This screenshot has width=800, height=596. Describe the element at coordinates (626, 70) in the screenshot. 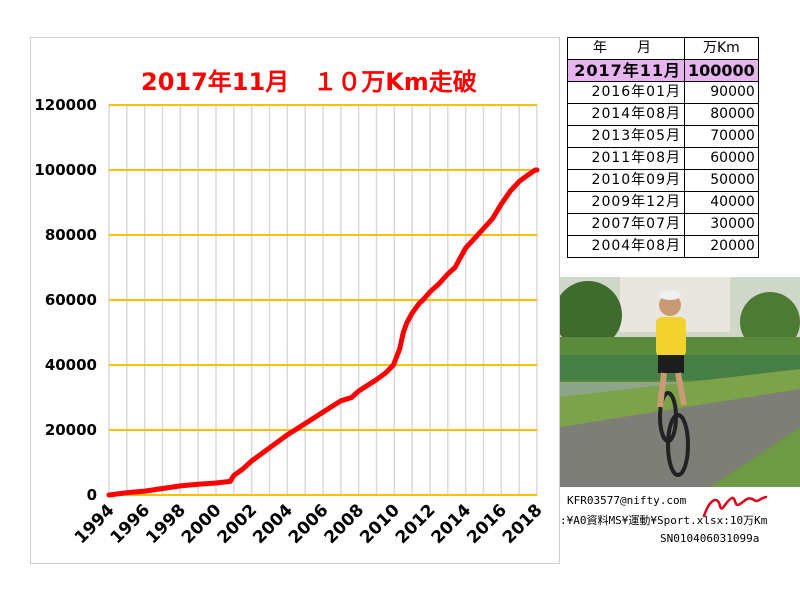

I see `highlight-date: 2017年11月` at that location.